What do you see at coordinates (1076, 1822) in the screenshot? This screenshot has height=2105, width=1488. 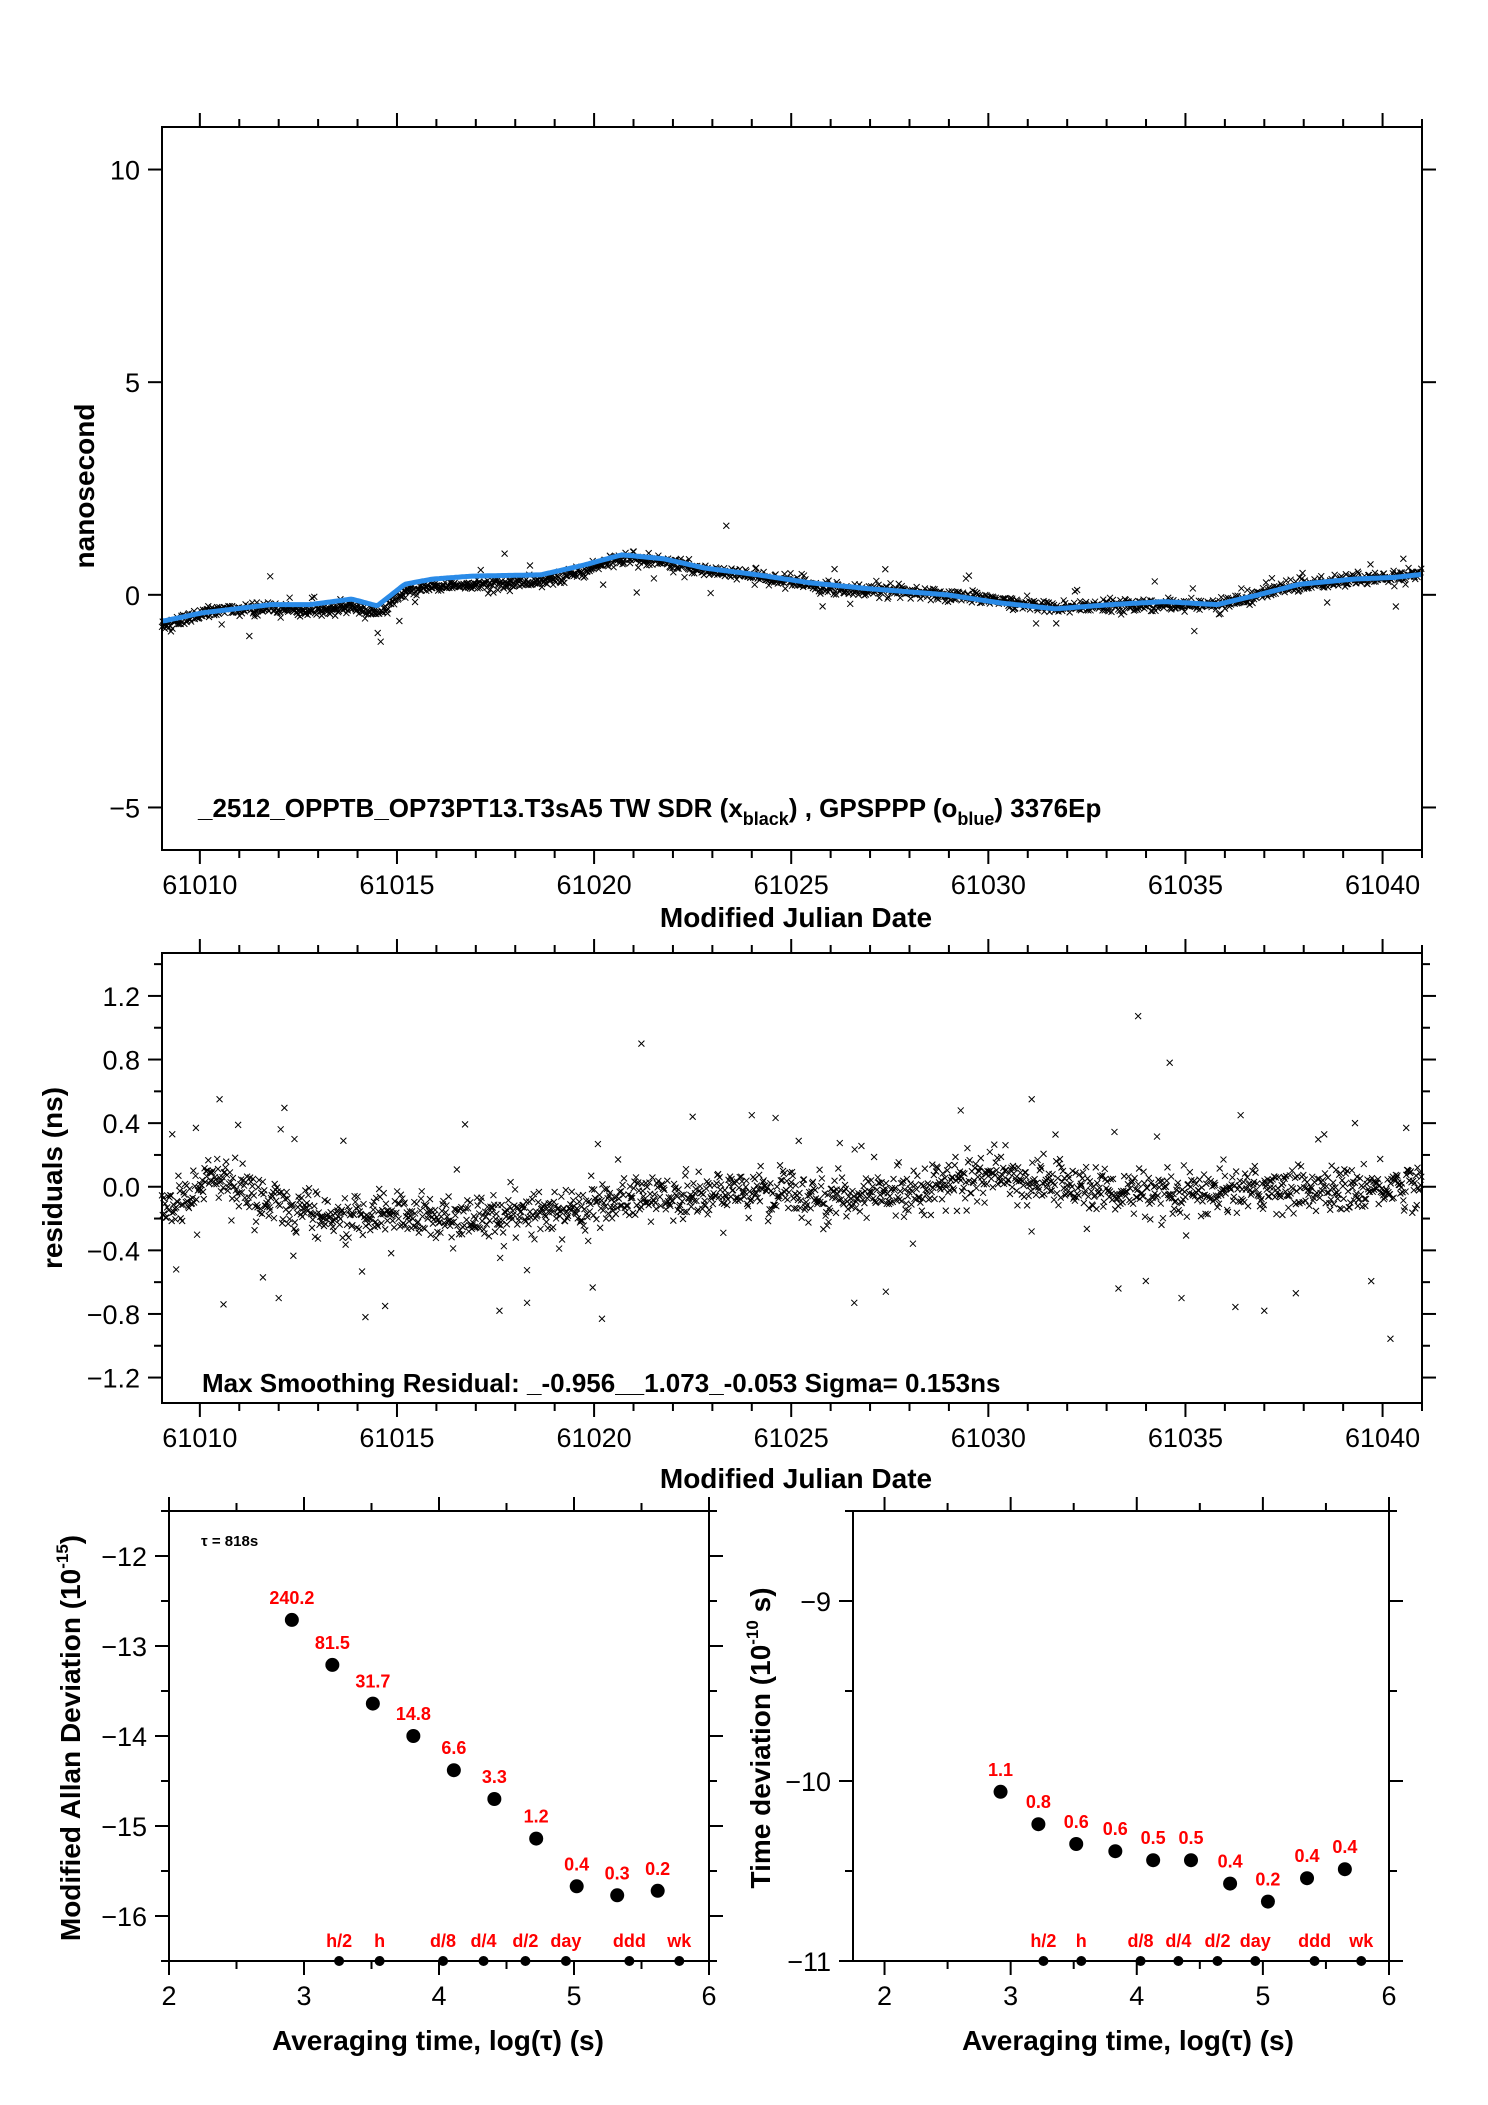 I see `deviation-point-label: 0.6` at bounding box center [1076, 1822].